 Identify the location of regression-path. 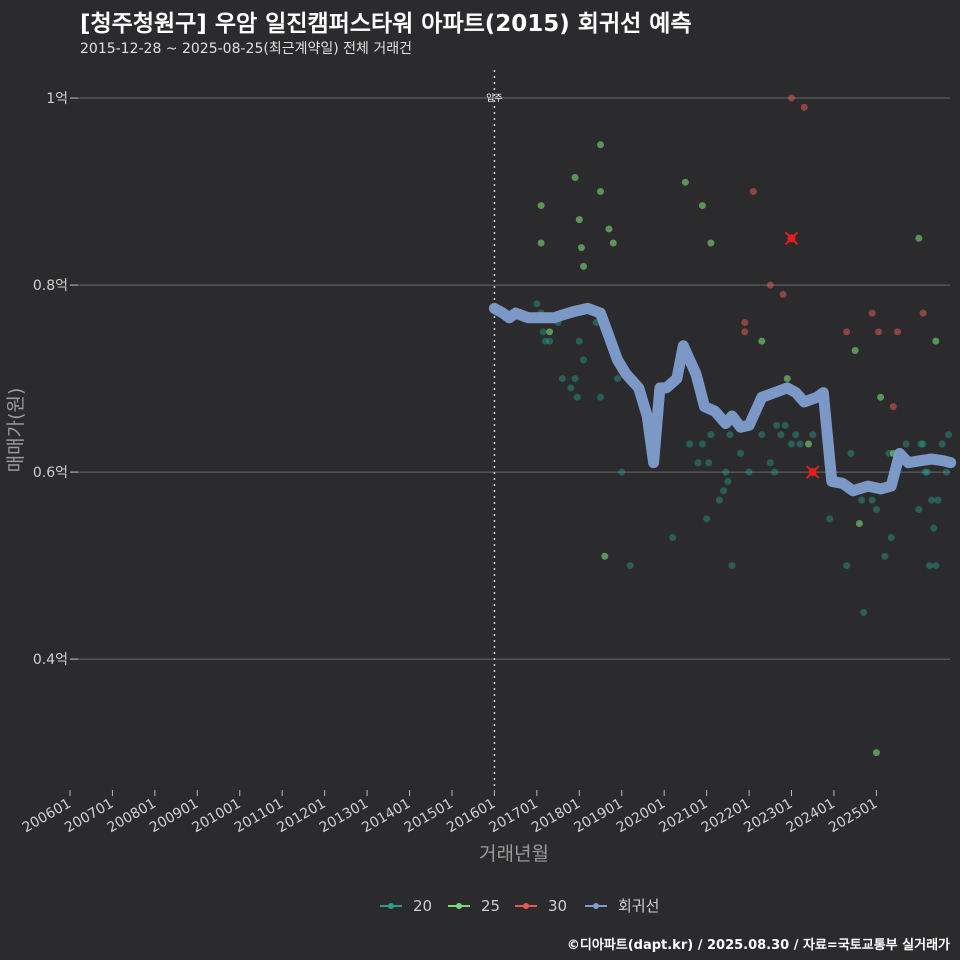
(722, 399).